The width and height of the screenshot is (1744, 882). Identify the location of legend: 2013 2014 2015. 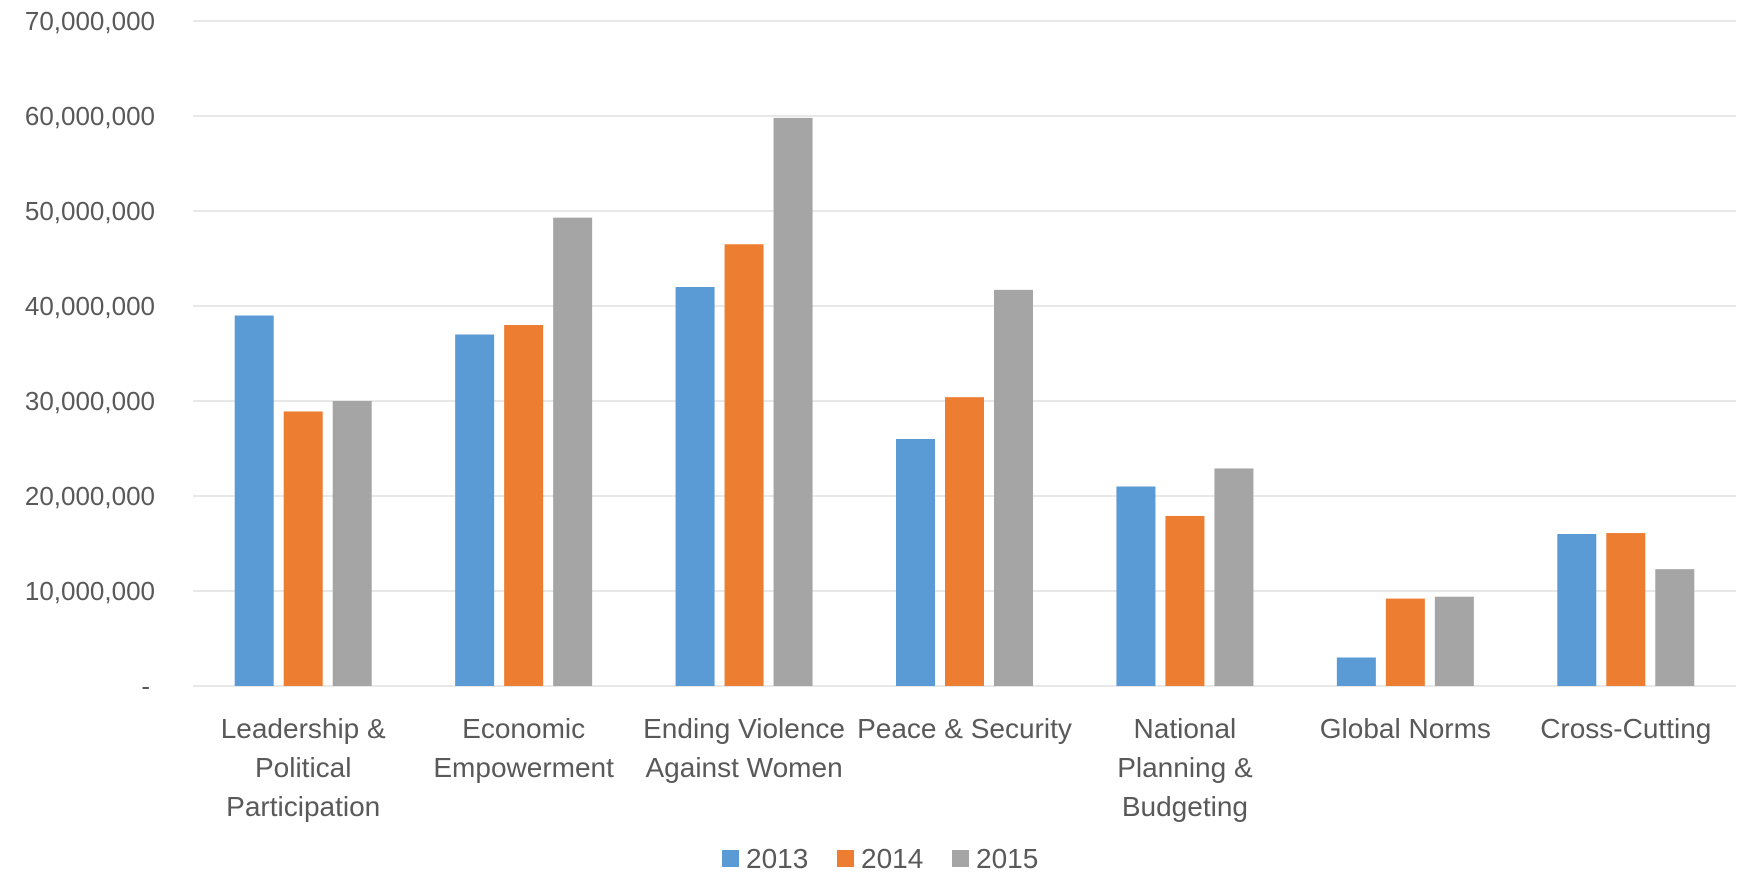
(880, 858).